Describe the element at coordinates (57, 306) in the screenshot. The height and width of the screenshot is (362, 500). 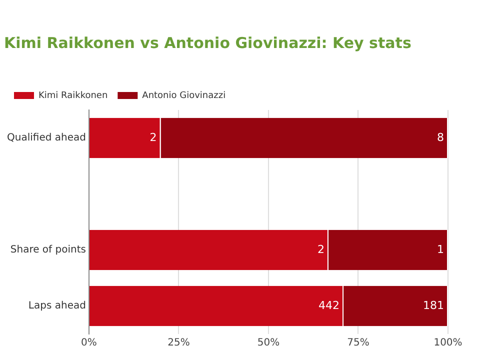
I see `y-tick-label: Laps ahead` at that location.